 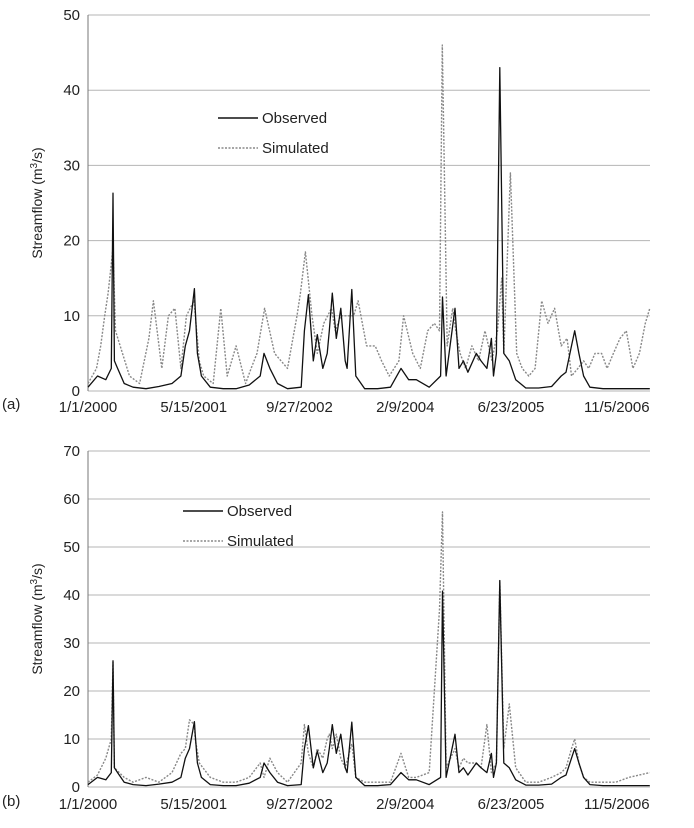 I want to click on panel-label: (b), so click(x=11, y=801).